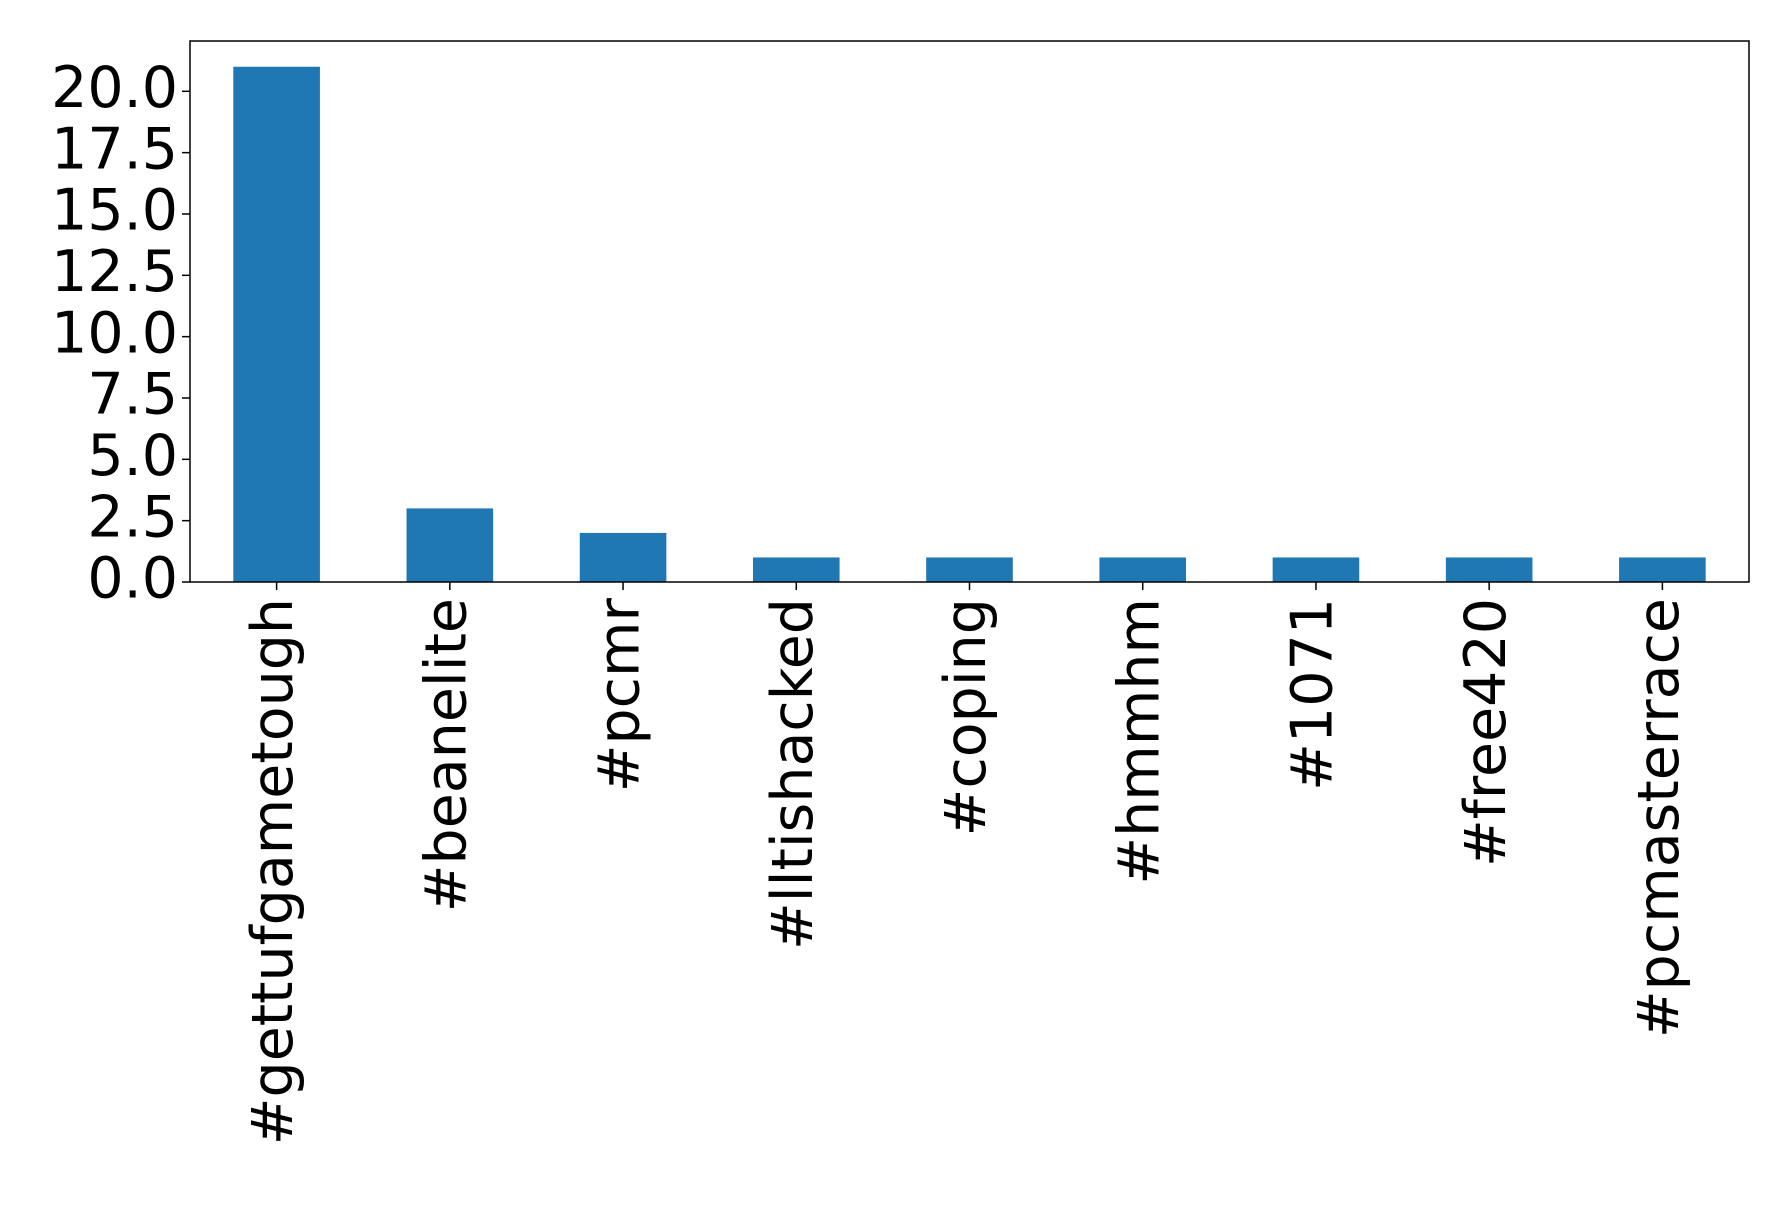  What do you see at coordinates (114, 272) in the screenshot?
I see `y-tick-label: 12.5` at bounding box center [114, 272].